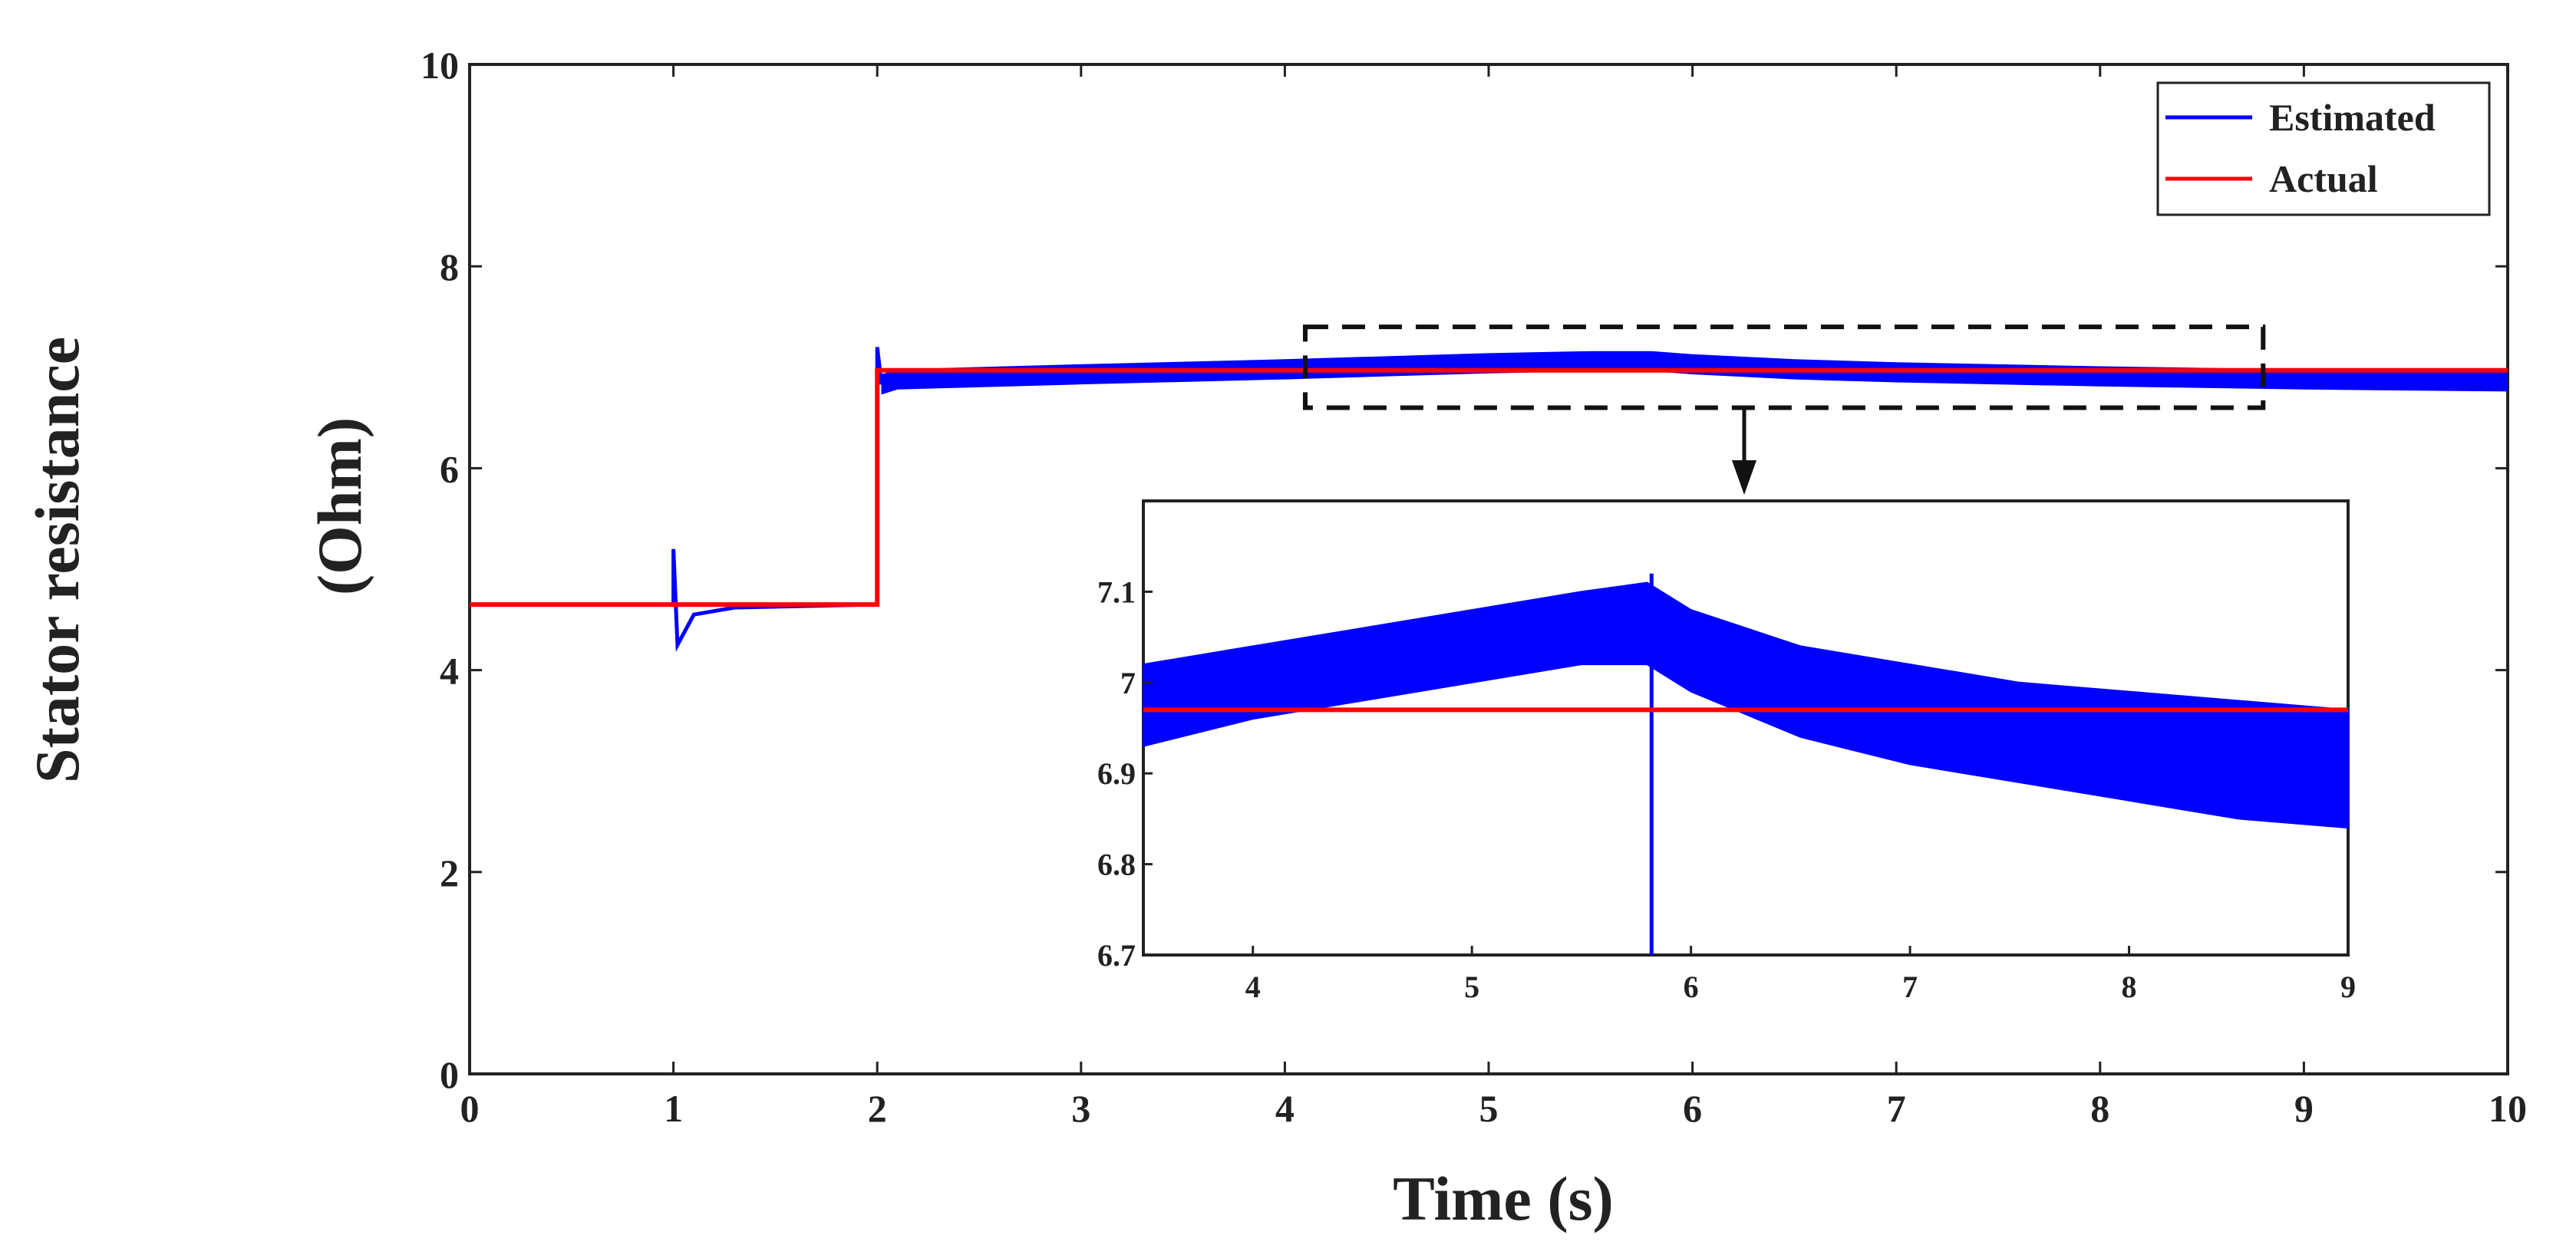 Image resolution: width=2576 pixels, height=1258 pixels. Describe the element at coordinates (449, 873) in the screenshot. I see `y-tick-label: 2` at that location.